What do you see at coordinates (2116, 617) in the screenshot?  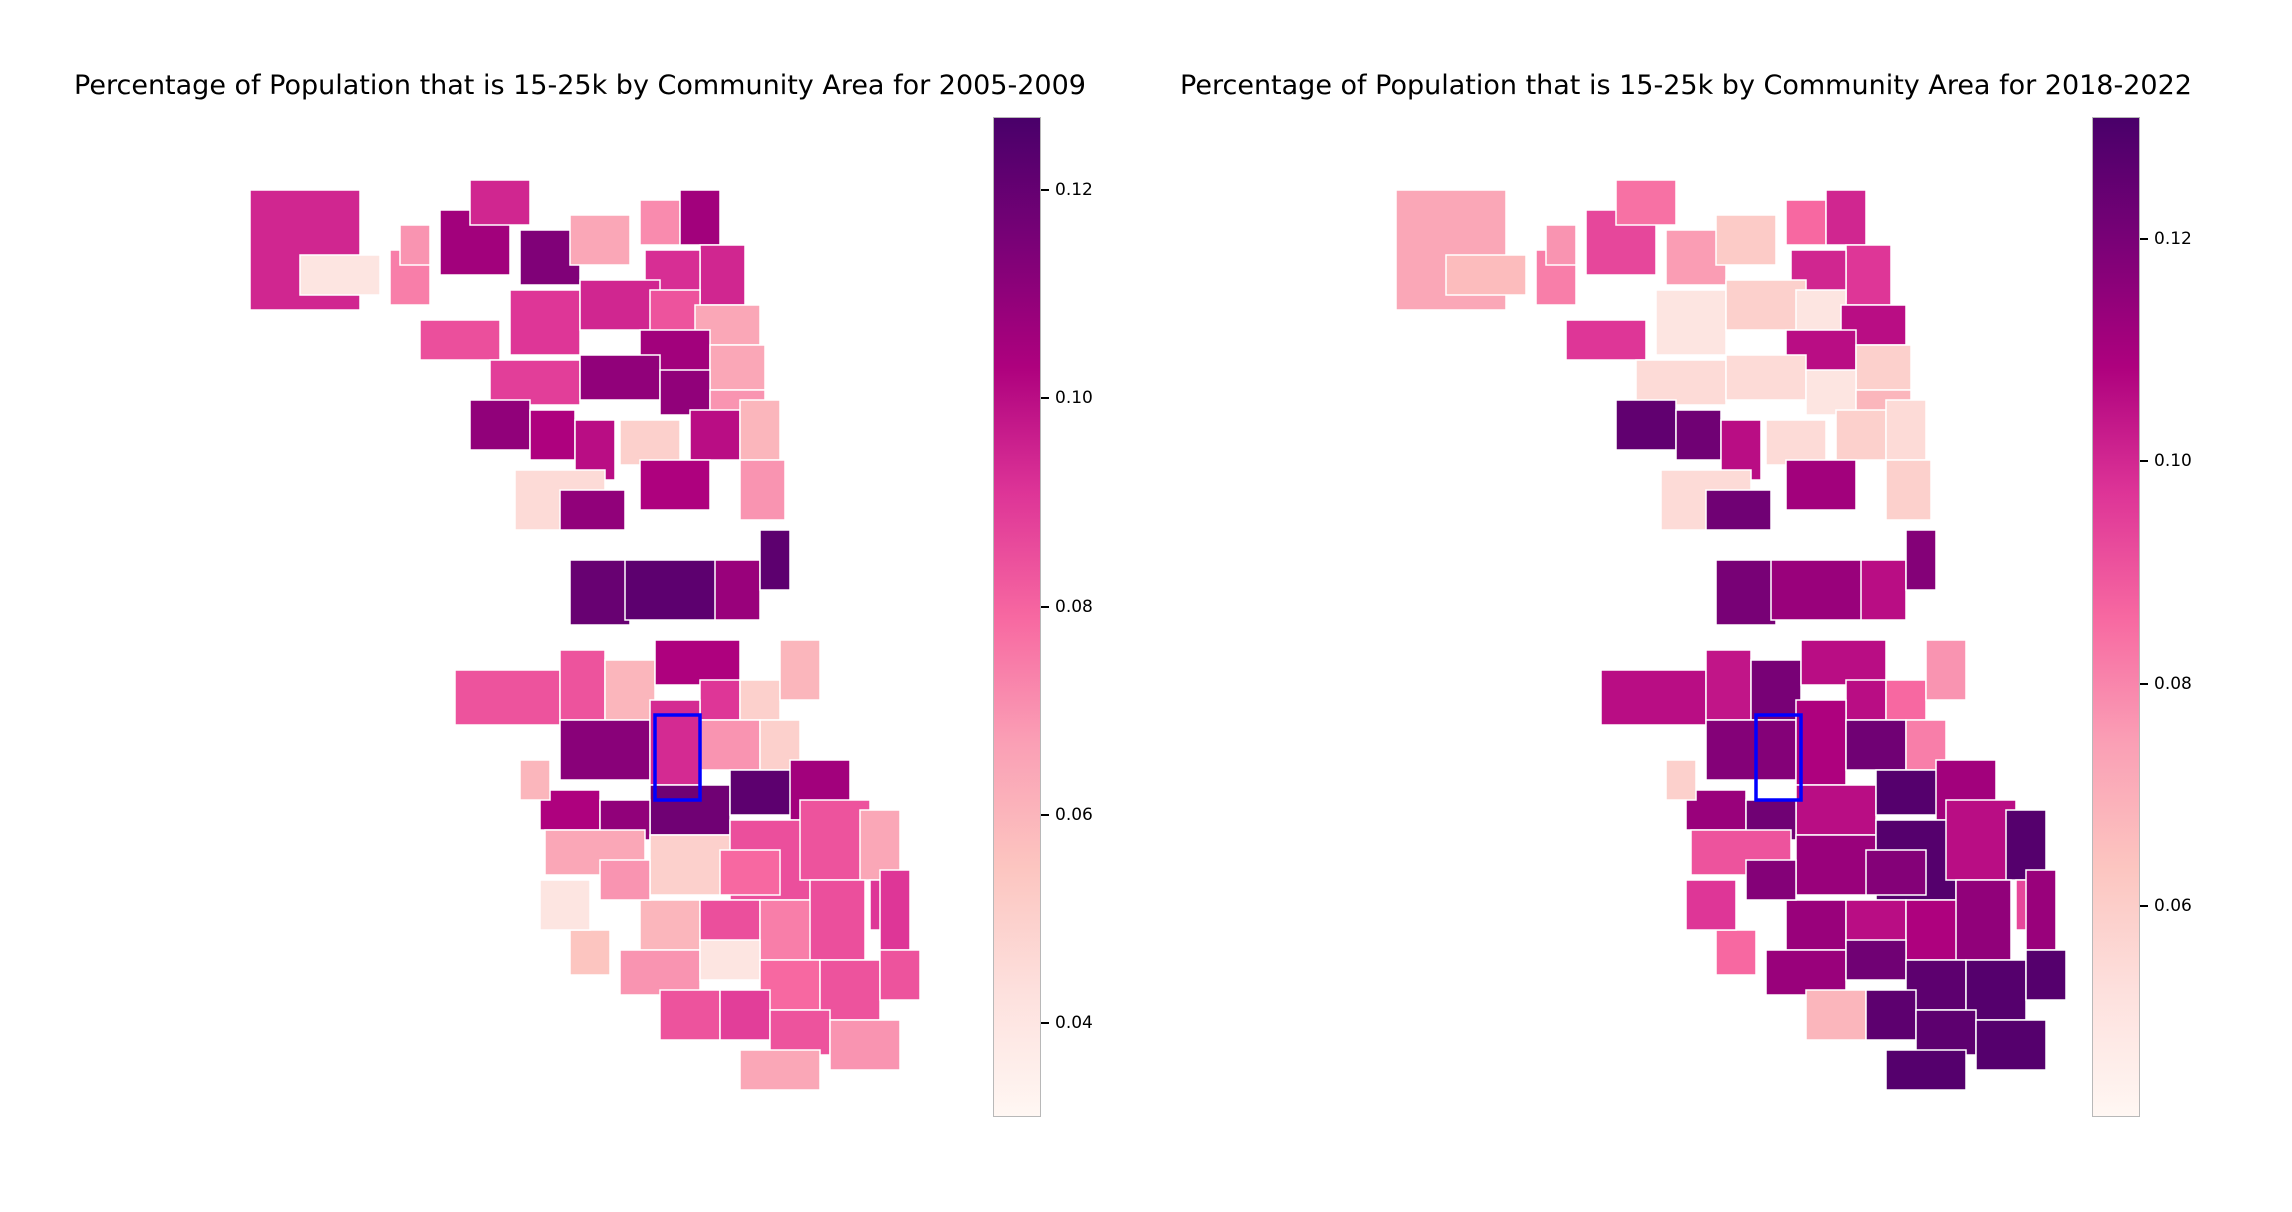 I see `colorbar` at bounding box center [2116, 617].